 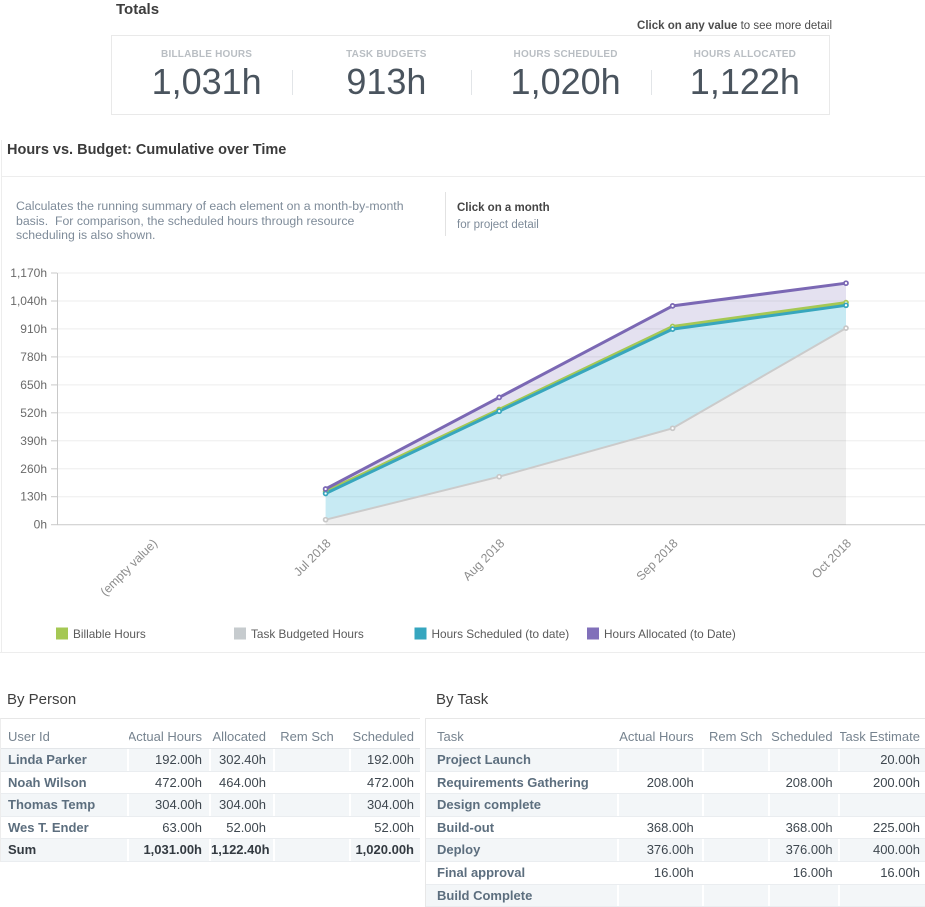 I want to click on svg-text: Task Budgeted Hours, so click(x=307, y=634).